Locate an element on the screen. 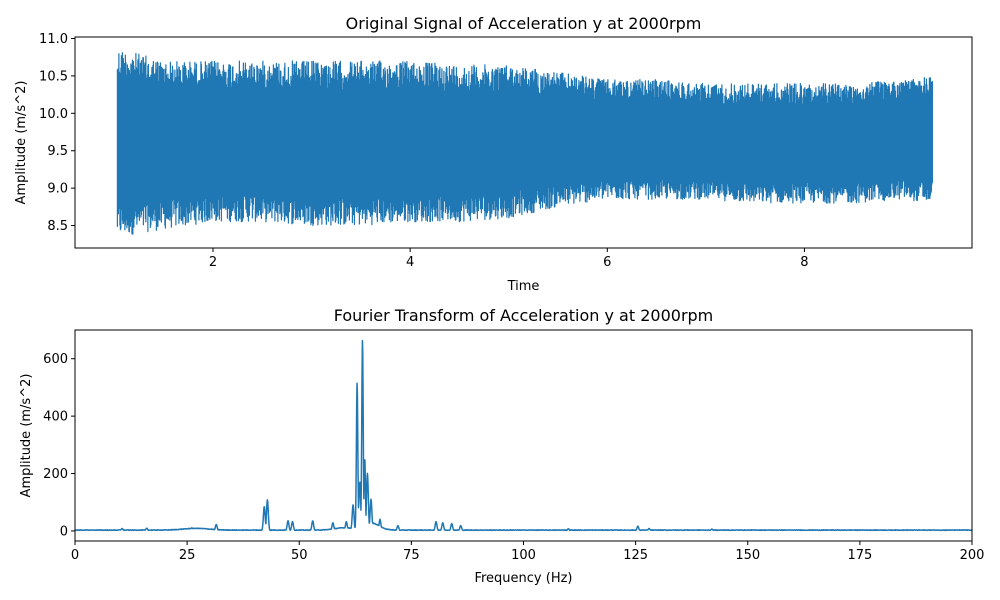  fourier-chart-x-tick-label: 25 is located at coordinates (187, 555).